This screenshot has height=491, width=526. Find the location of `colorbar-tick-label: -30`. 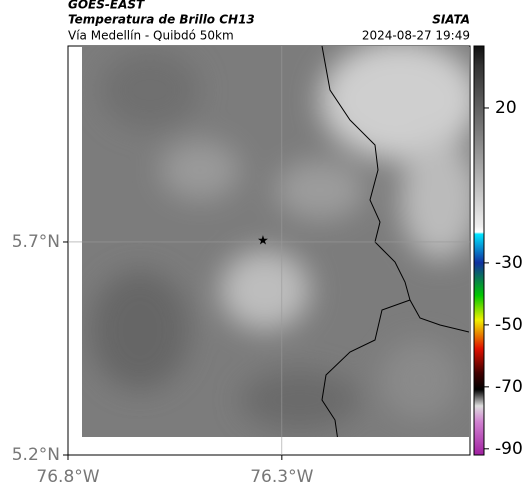

colorbar-tick-label: -30 is located at coordinates (509, 263).